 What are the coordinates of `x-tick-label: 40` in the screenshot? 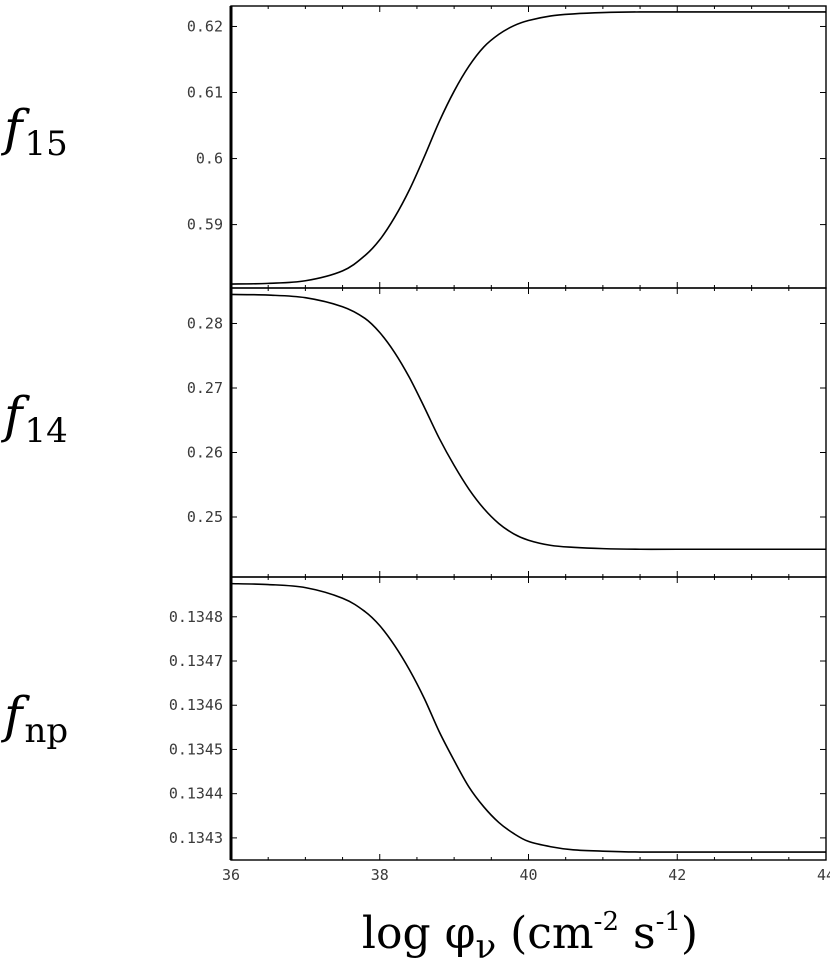 It's located at (528, 875).